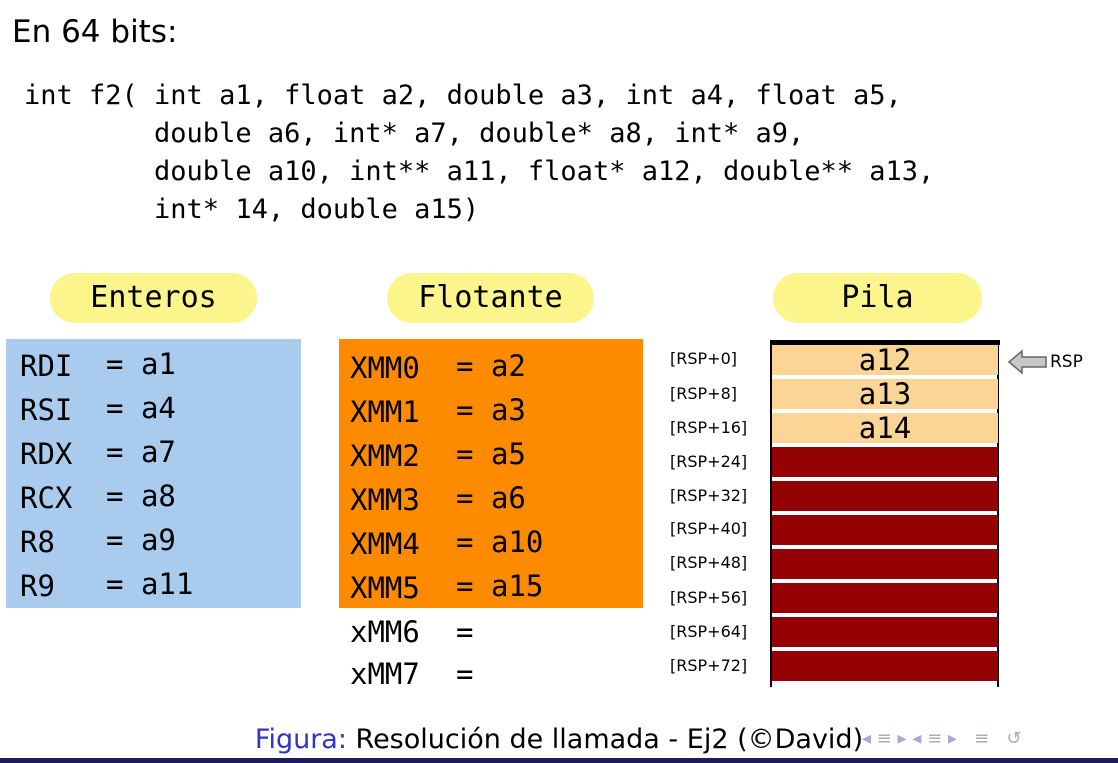 This screenshot has height=763, width=1118. What do you see at coordinates (942, 738) in the screenshot?
I see `beamer-navigation-icons: ◂ ≡ ▸ ◂ ≡ ▸ ≡ ↺` at bounding box center [942, 738].